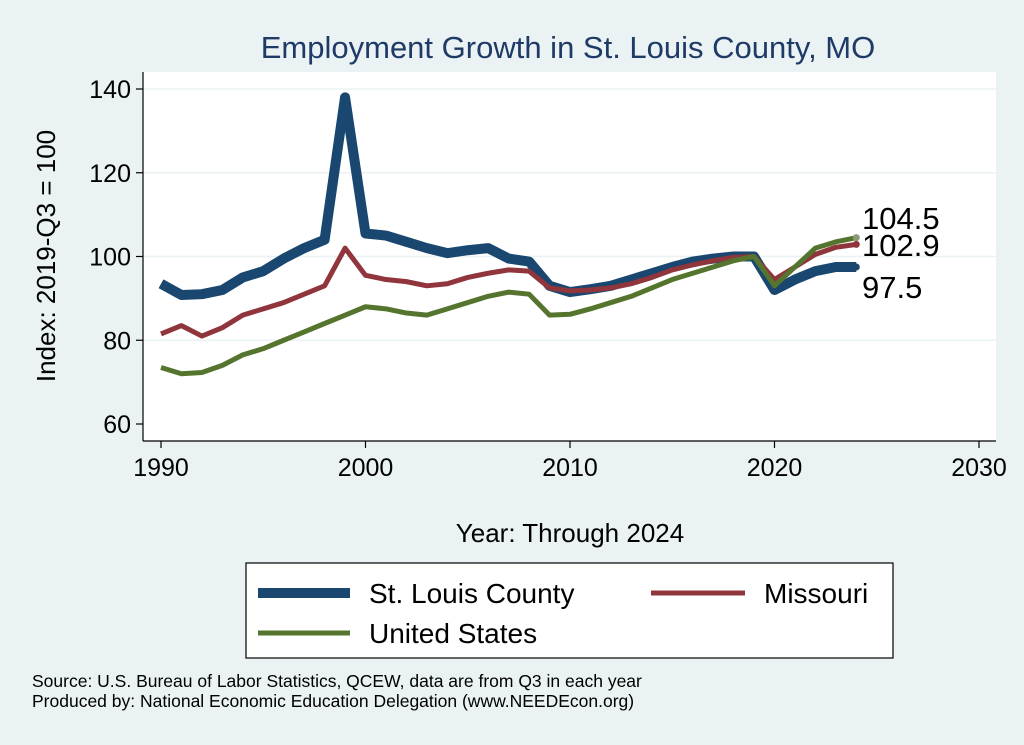 The width and height of the screenshot is (1024, 745). What do you see at coordinates (816, 593) in the screenshot?
I see `legend-label: Missouri` at bounding box center [816, 593].